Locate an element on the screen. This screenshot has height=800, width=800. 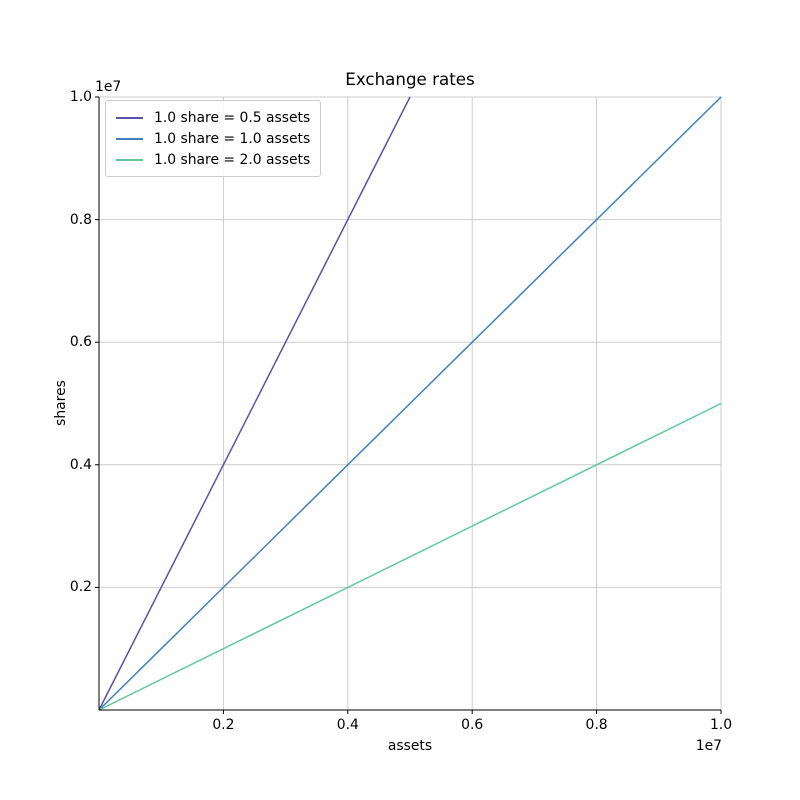
legend-item: 1.0 share = 1.0 assets is located at coordinates (213, 138).